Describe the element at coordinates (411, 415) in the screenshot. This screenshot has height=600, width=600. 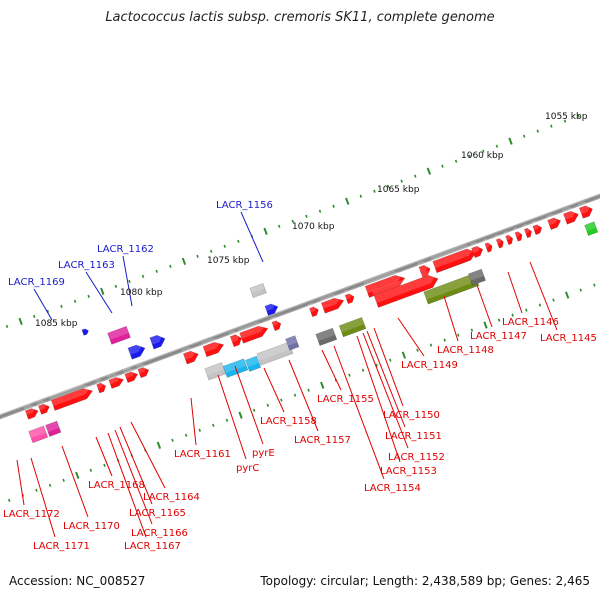
I see `gene-label: LACR_1150` at that location.